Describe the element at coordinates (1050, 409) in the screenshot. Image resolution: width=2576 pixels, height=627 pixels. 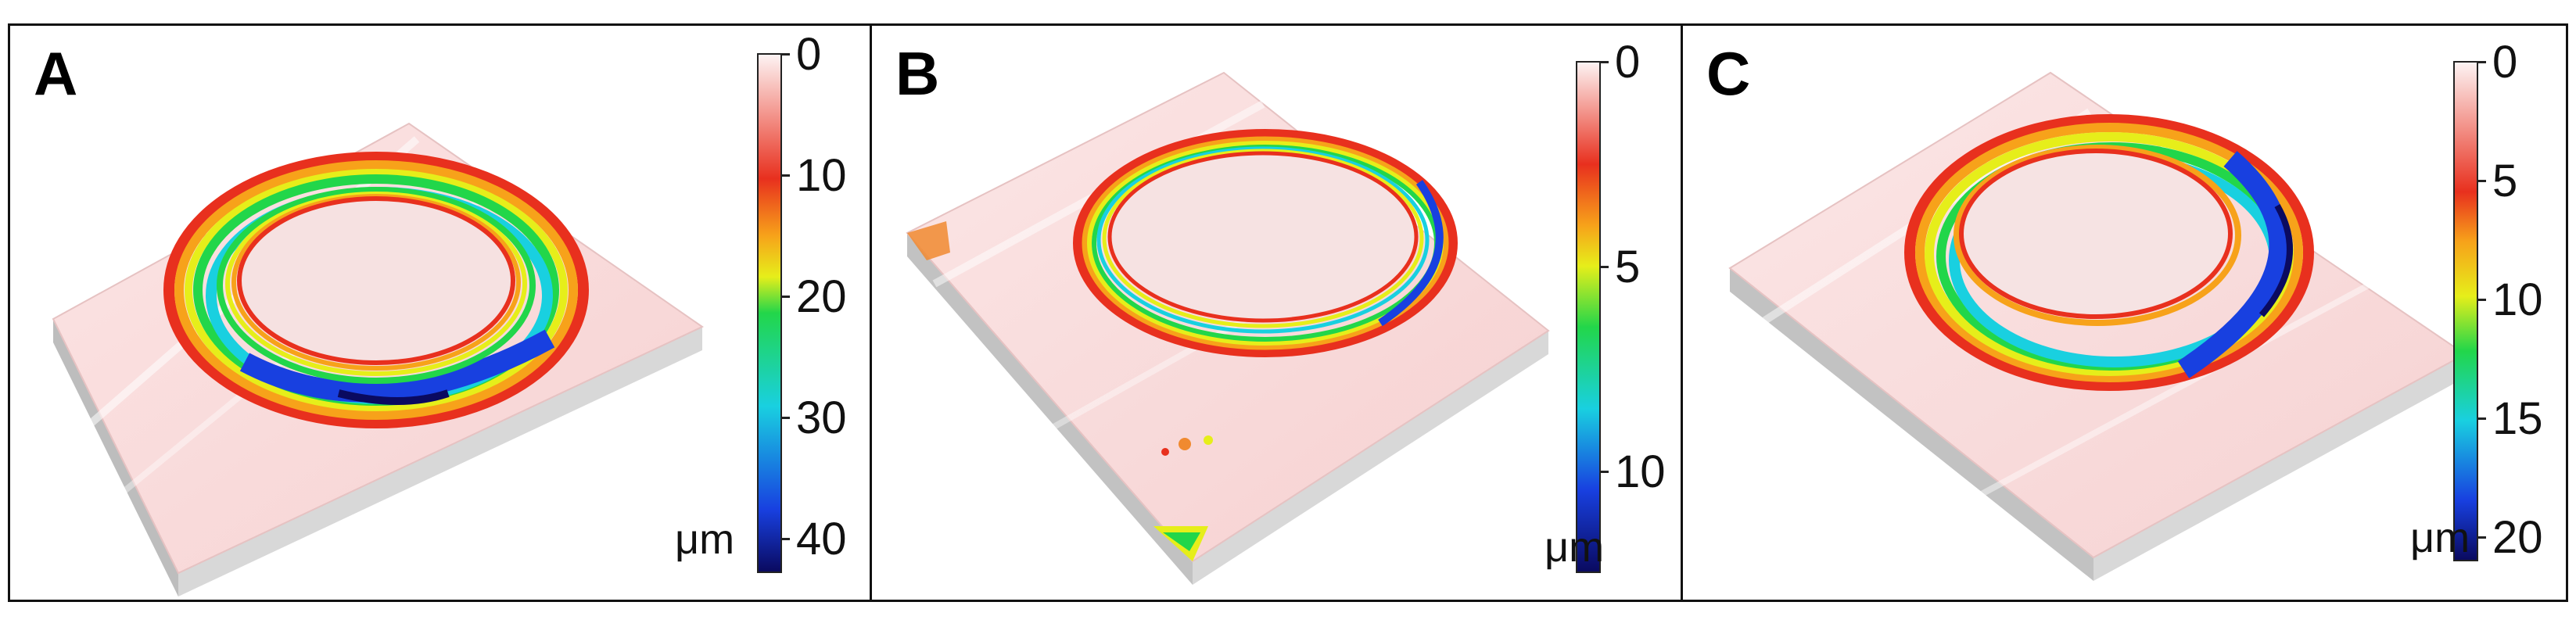
I see `slab-side-b` at that location.